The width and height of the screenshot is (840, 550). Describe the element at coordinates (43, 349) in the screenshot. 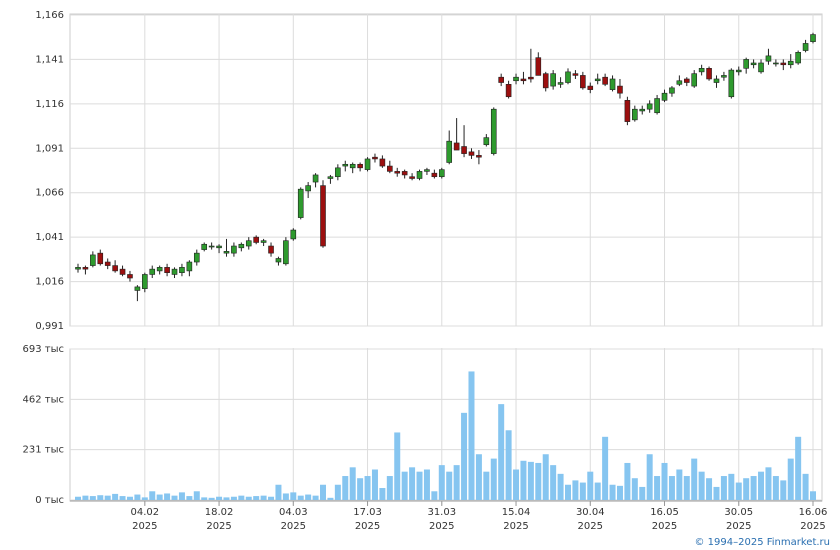

I see `y-tick-label: 693 тыс` at that location.